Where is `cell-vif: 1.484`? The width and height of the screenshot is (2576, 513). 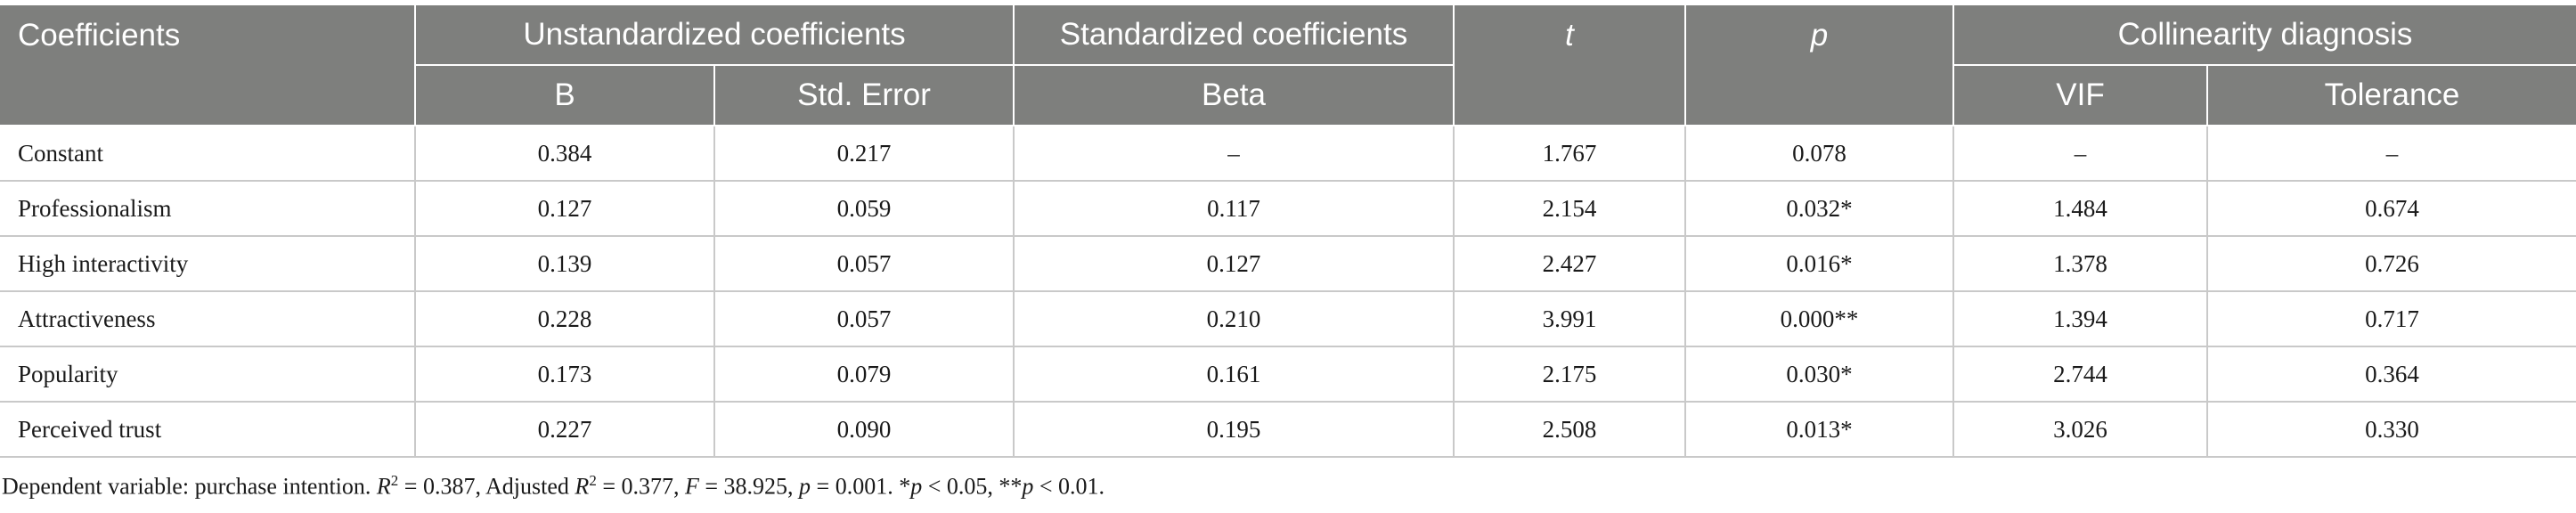 cell-vif: 1.484 is located at coordinates (2081, 209).